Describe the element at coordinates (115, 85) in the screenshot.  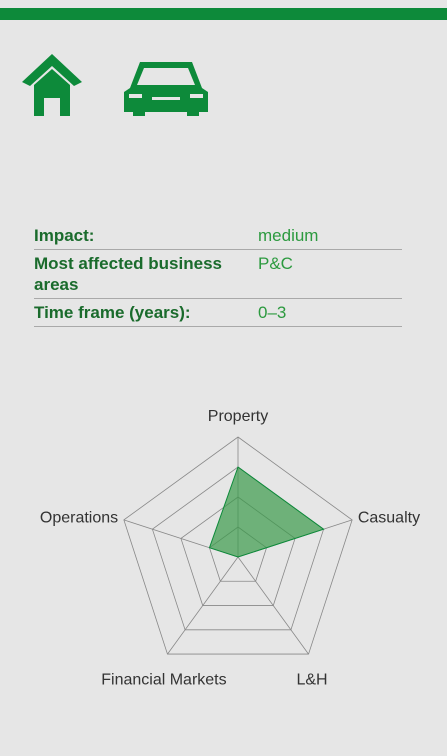
I see `icons` at that location.